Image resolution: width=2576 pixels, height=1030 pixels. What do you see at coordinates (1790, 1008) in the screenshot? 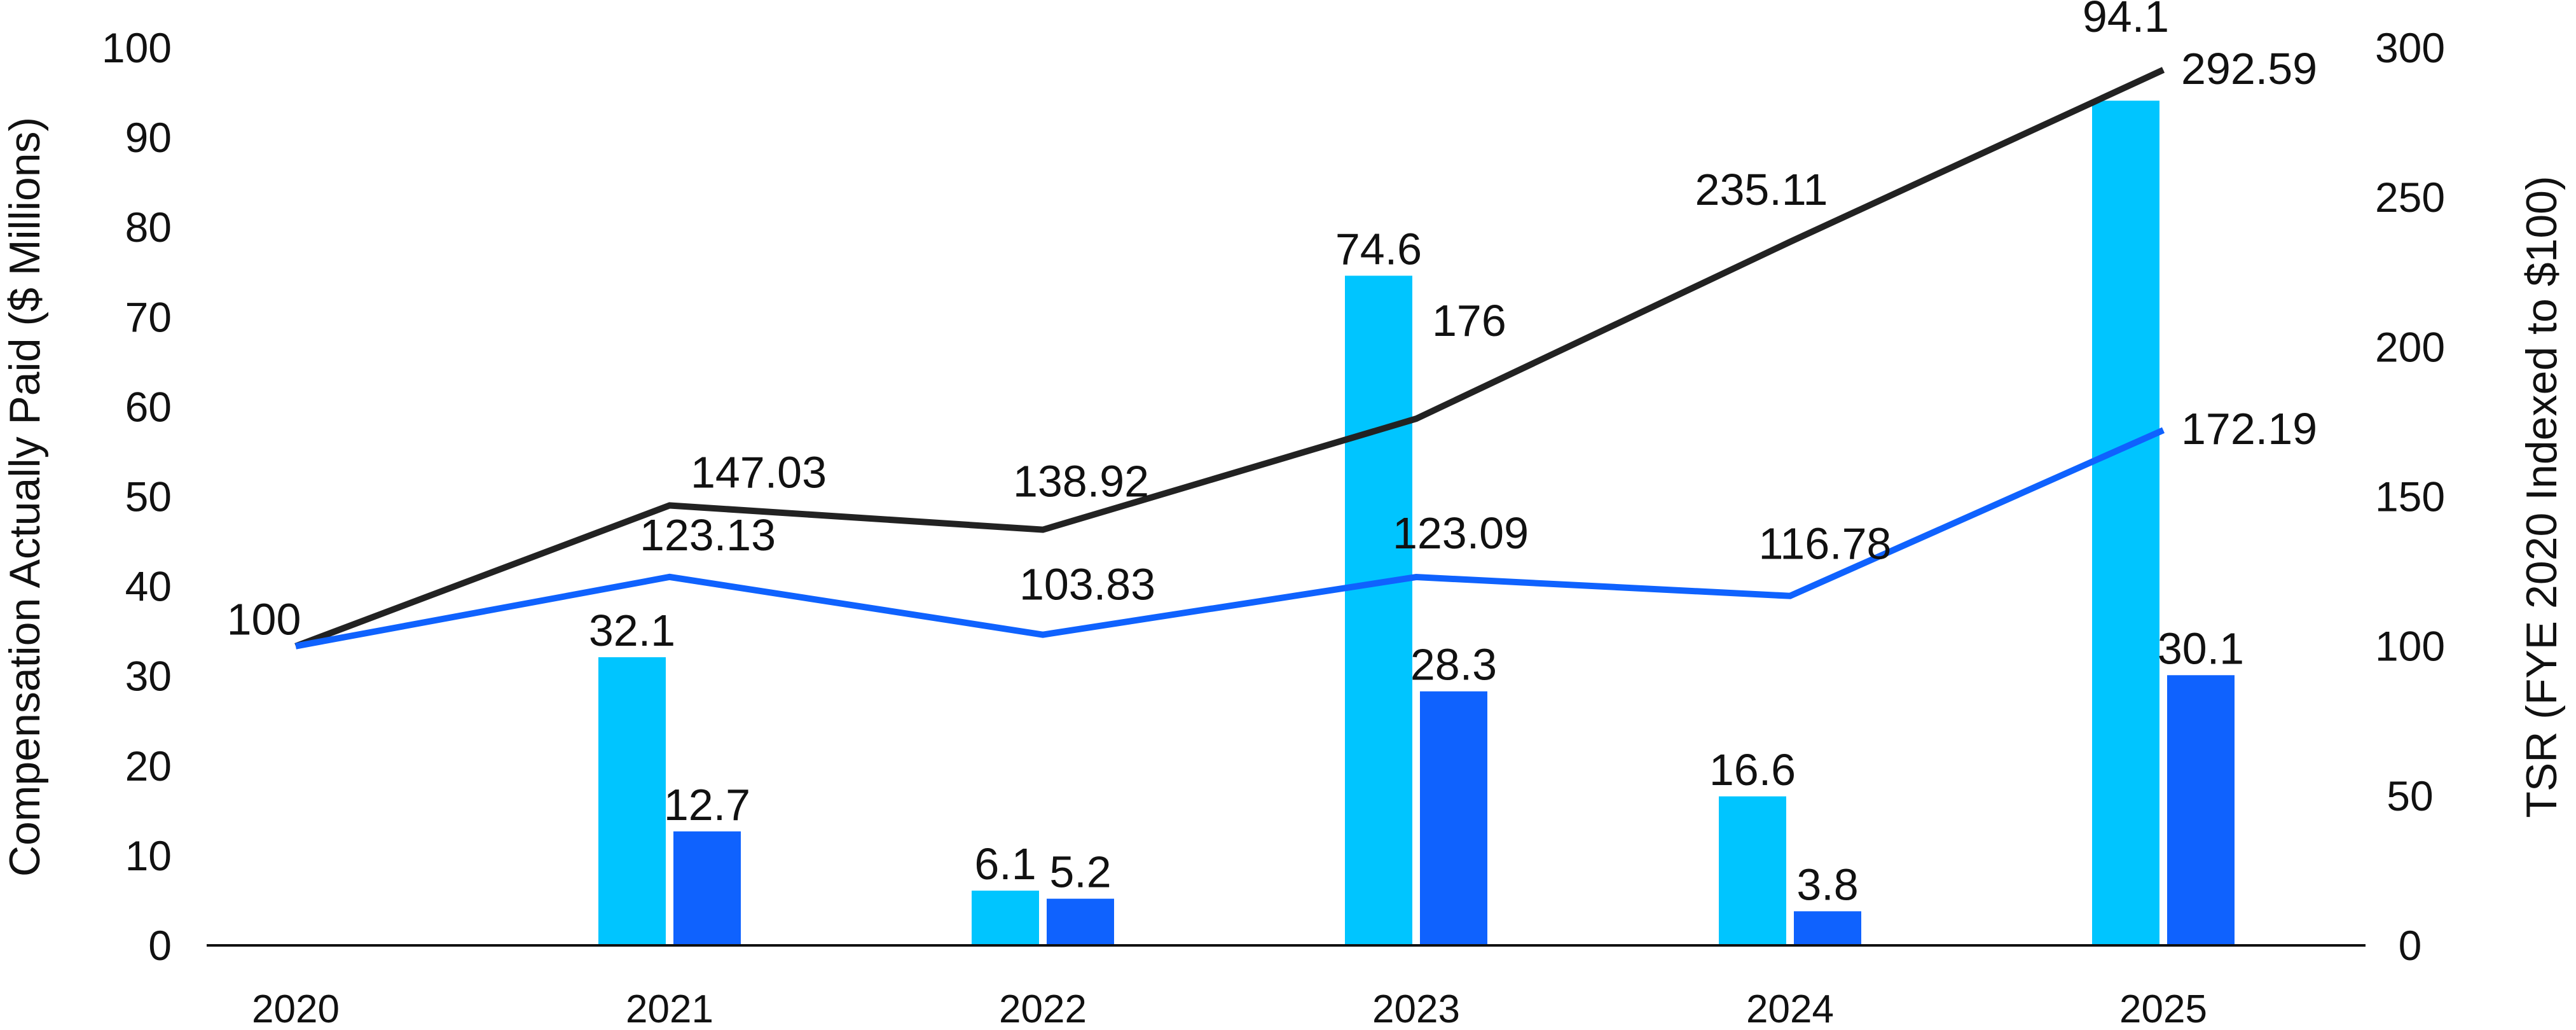
I see `x-tick-label: 2024` at bounding box center [1790, 1008].